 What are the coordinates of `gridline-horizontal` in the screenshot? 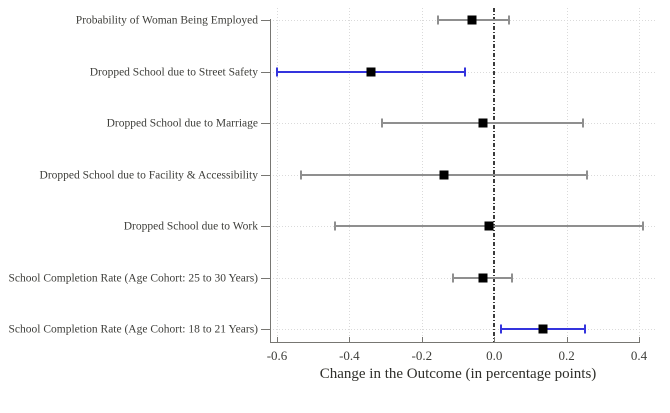 It's located at (463, 329).